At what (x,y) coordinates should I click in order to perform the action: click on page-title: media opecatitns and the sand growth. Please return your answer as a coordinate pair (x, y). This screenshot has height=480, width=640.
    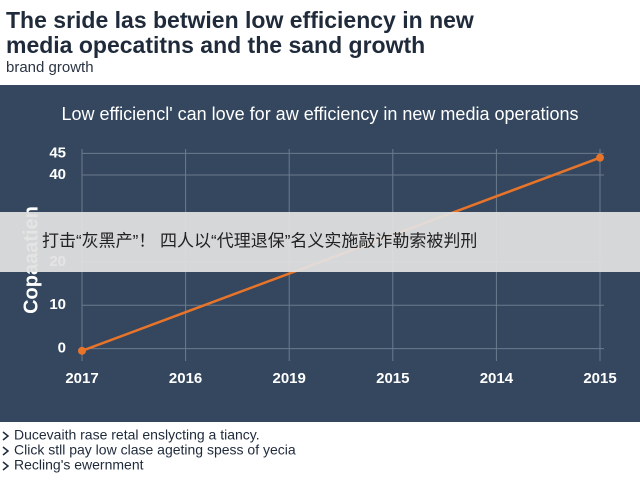
    Looking at the image, I should click on (215, 45).